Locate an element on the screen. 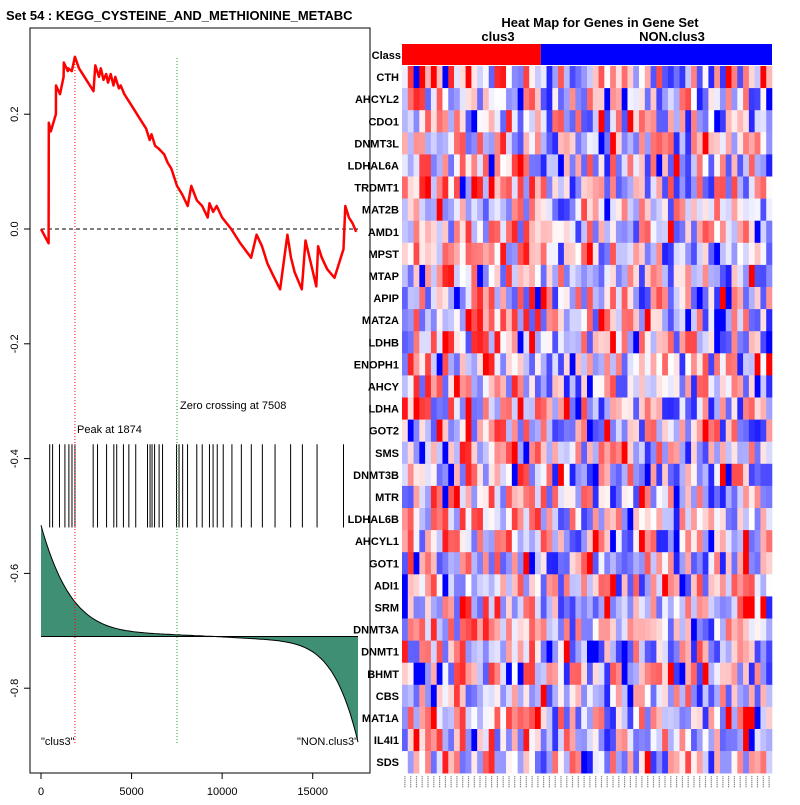 This screenshot has width=800, height=805. gene-label: CTH is located at coordinates (387, 78).